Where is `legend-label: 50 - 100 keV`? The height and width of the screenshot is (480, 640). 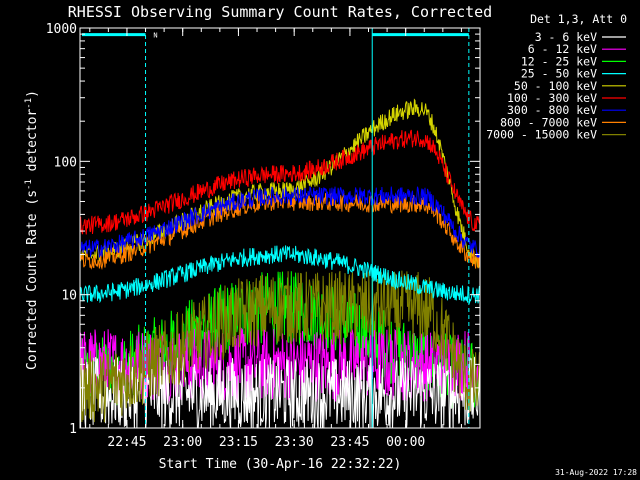
legend-label: 50 - 100 keV is located at coordinates (555, 86).